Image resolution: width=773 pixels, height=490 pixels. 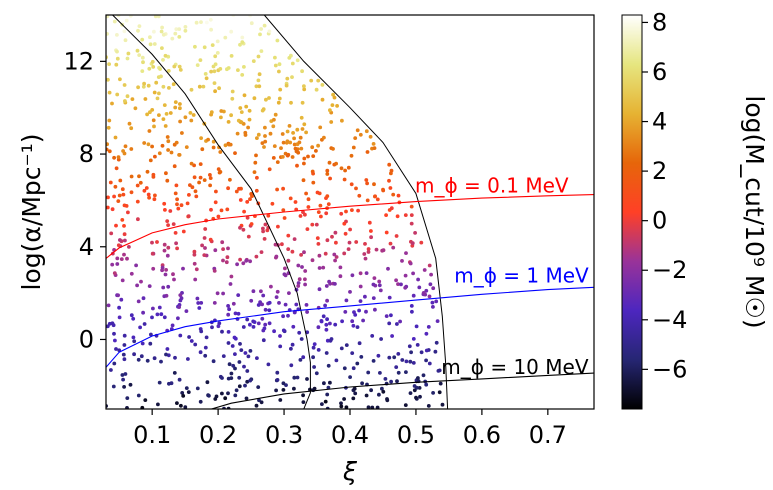 I want to click on colorbar-tick-label: 2, so click(x=659, y=171).